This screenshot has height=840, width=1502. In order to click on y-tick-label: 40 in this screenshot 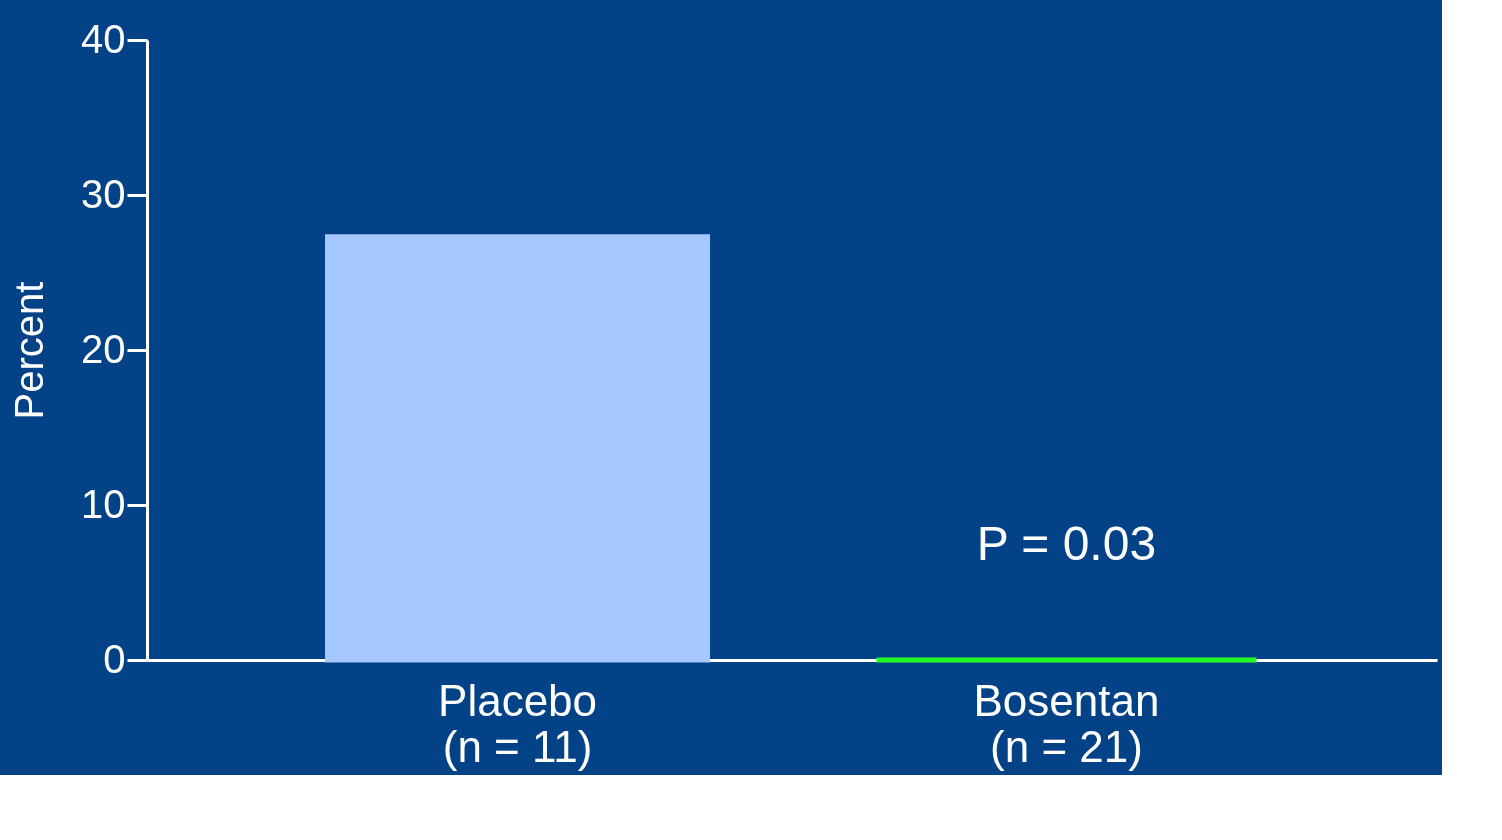, I will do `click(103, 38)`.